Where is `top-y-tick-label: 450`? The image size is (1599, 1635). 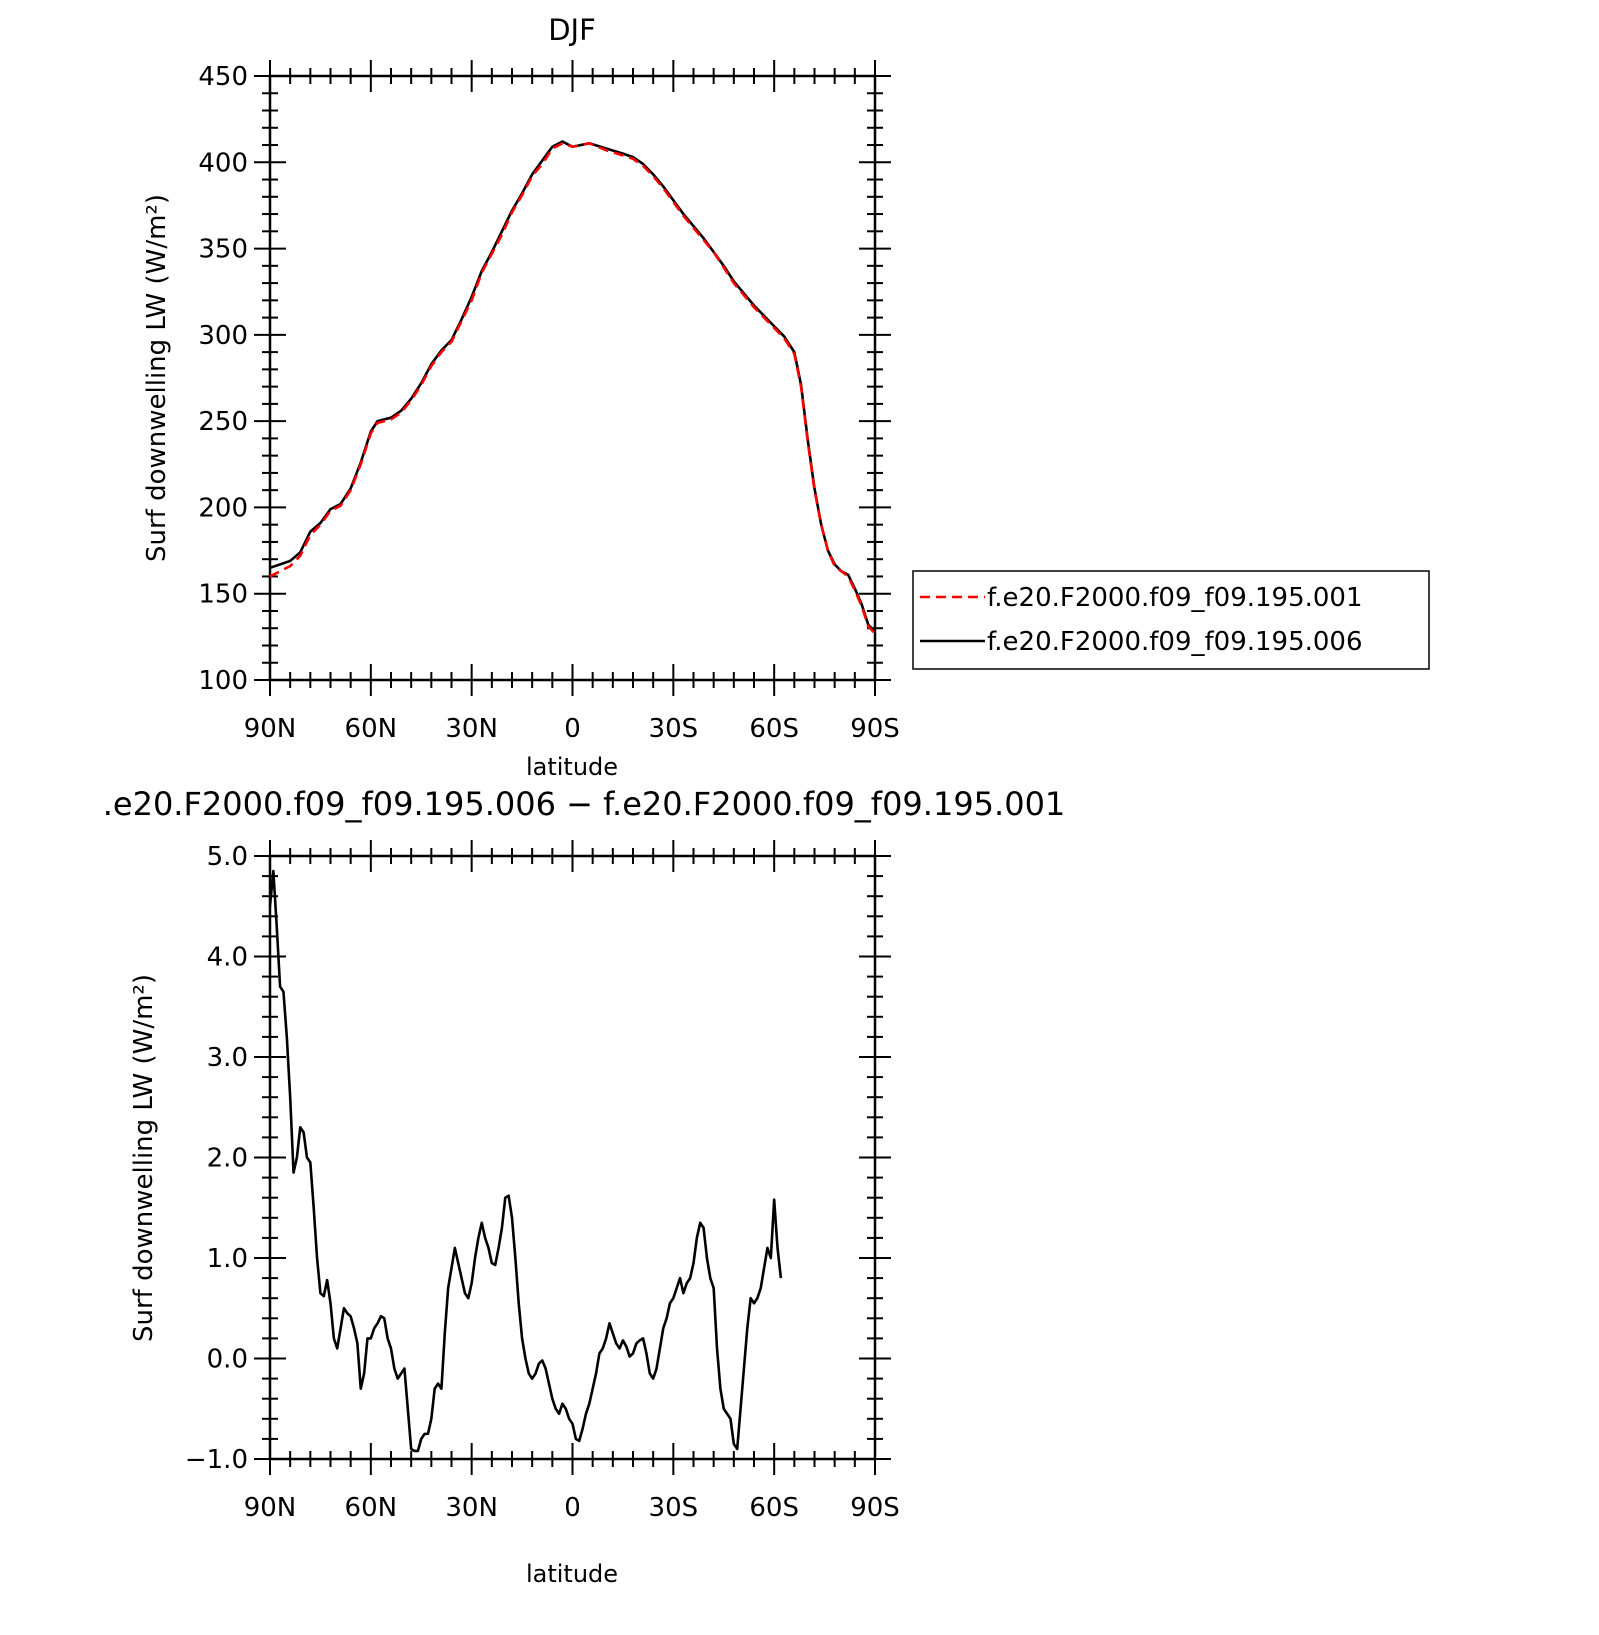
top-y-tick-label: 450 is located at coordinates (223, 77).